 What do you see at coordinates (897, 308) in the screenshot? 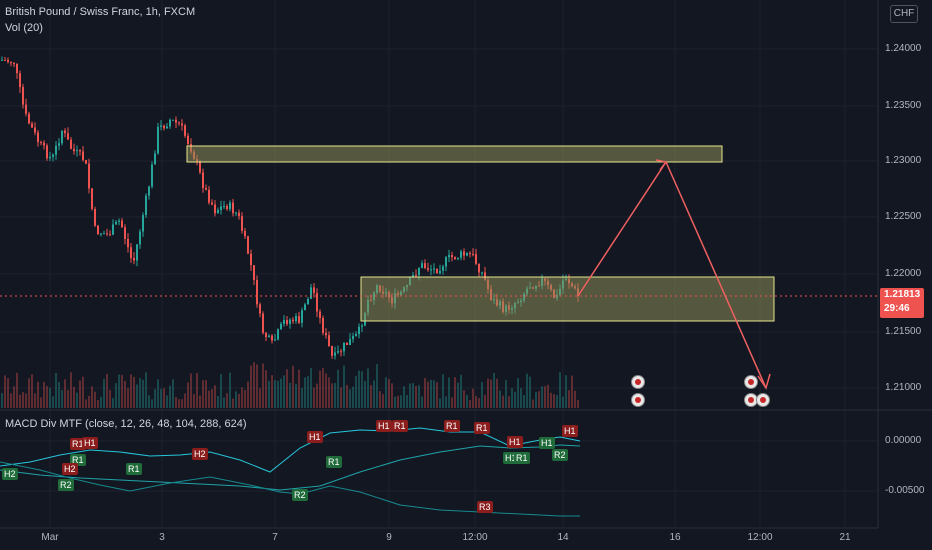
I see `bar-countdown: 29:46` at bounding box center [897, 308].